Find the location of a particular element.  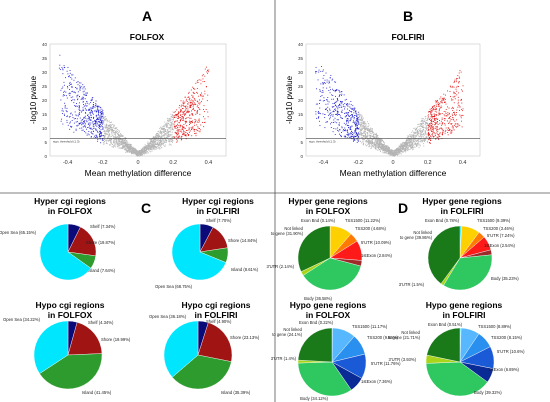

slice-label: Open Sea (68.75%) is located at coordinates (174, 286).